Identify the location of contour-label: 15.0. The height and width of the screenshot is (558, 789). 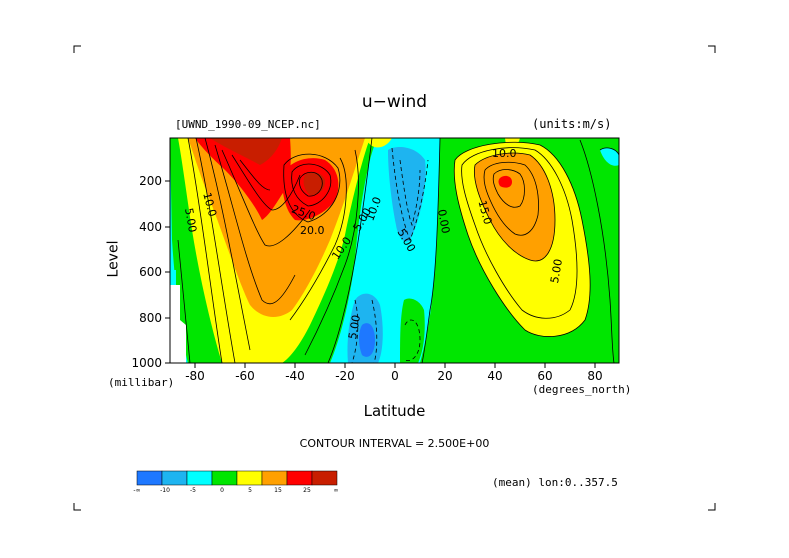
(484, 212).